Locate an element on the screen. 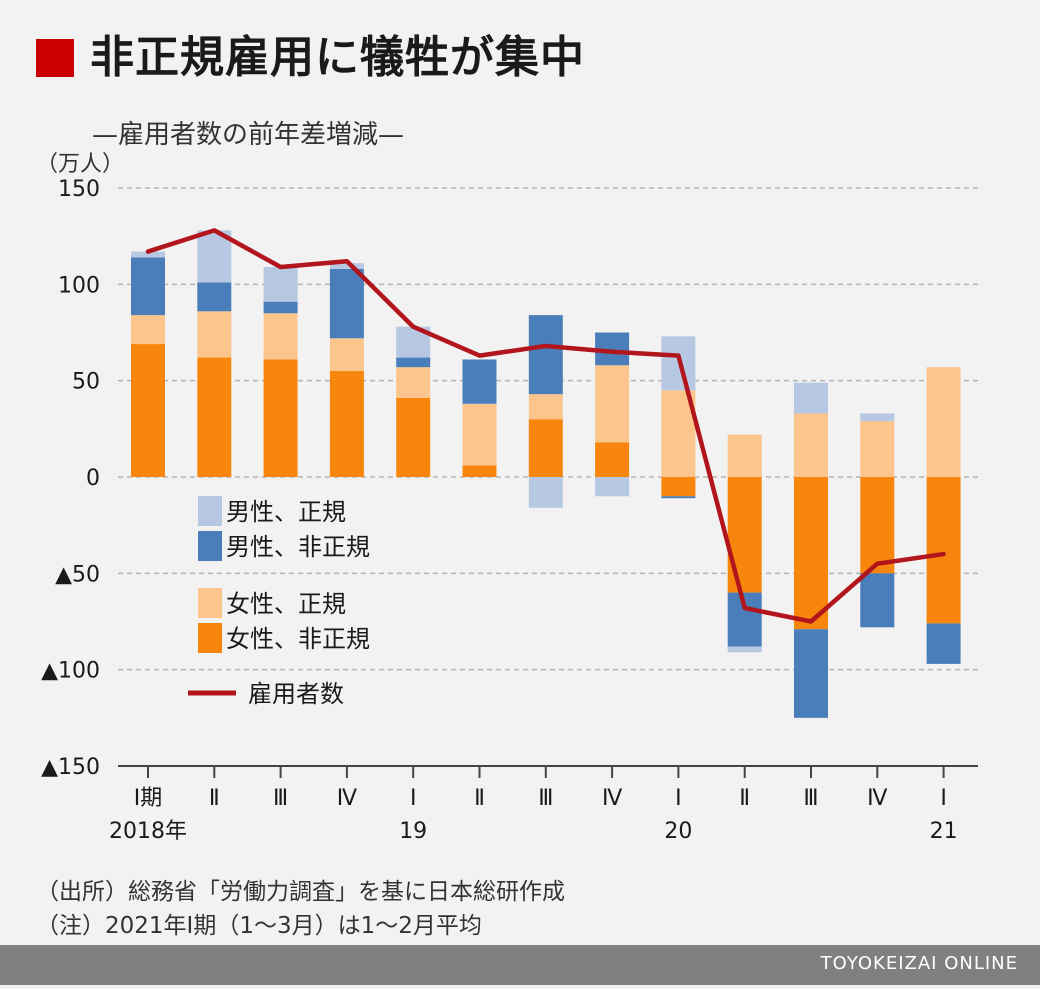 This screenshot has height=989, width=1040. source-note: （出所）総務省「労働力調査」を基に日本総研作成 is located at coordinates (300, 892).